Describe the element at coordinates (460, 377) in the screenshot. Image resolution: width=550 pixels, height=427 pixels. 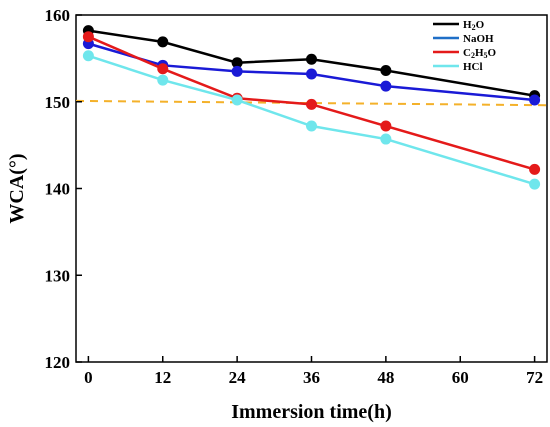
I see `x-tick-label: 60` at that location.